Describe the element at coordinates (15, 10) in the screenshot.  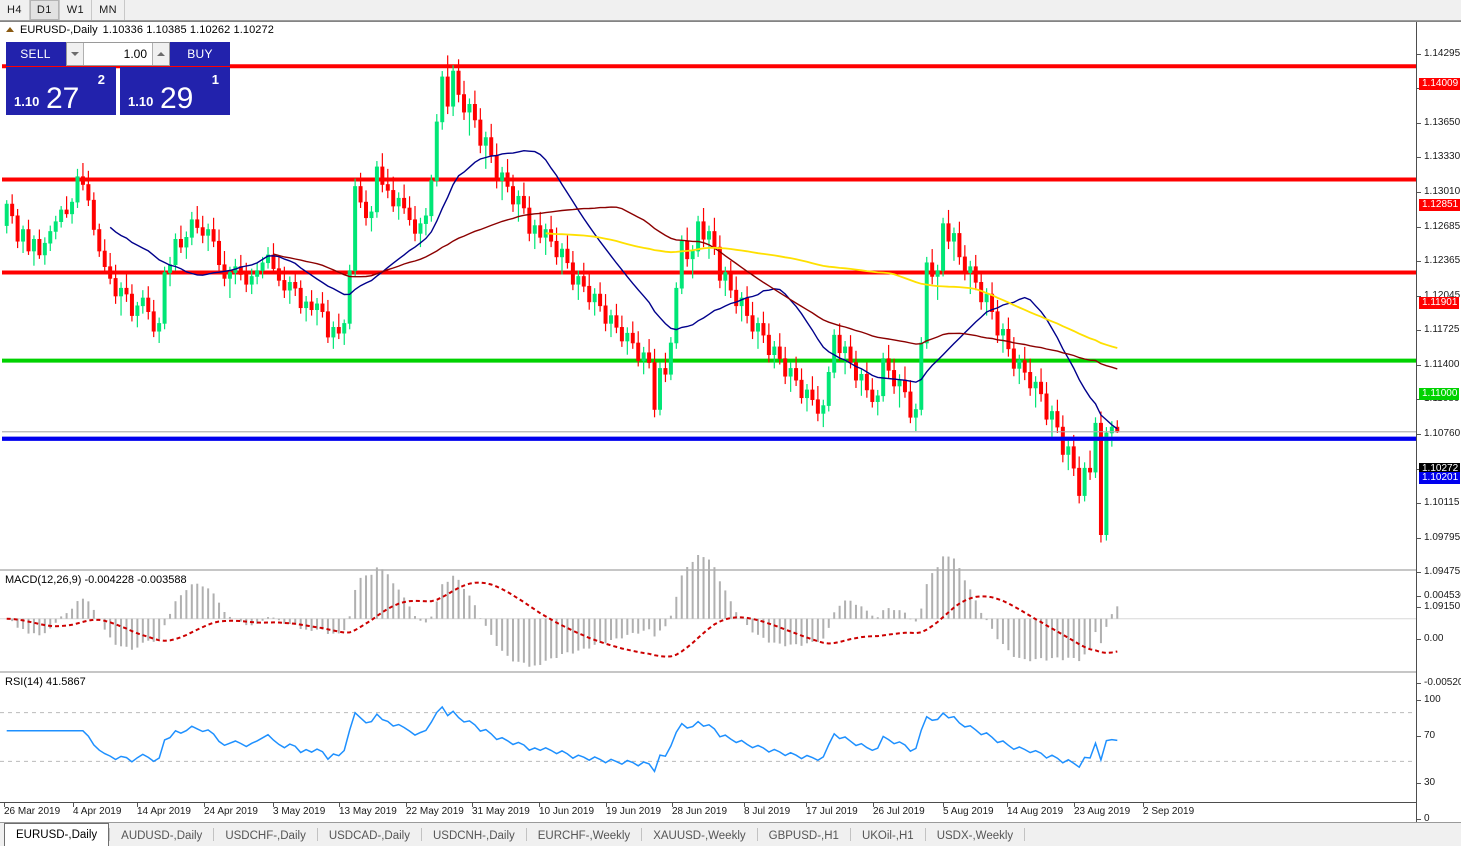
I see `timeframe-button-h4: H4` at that location.